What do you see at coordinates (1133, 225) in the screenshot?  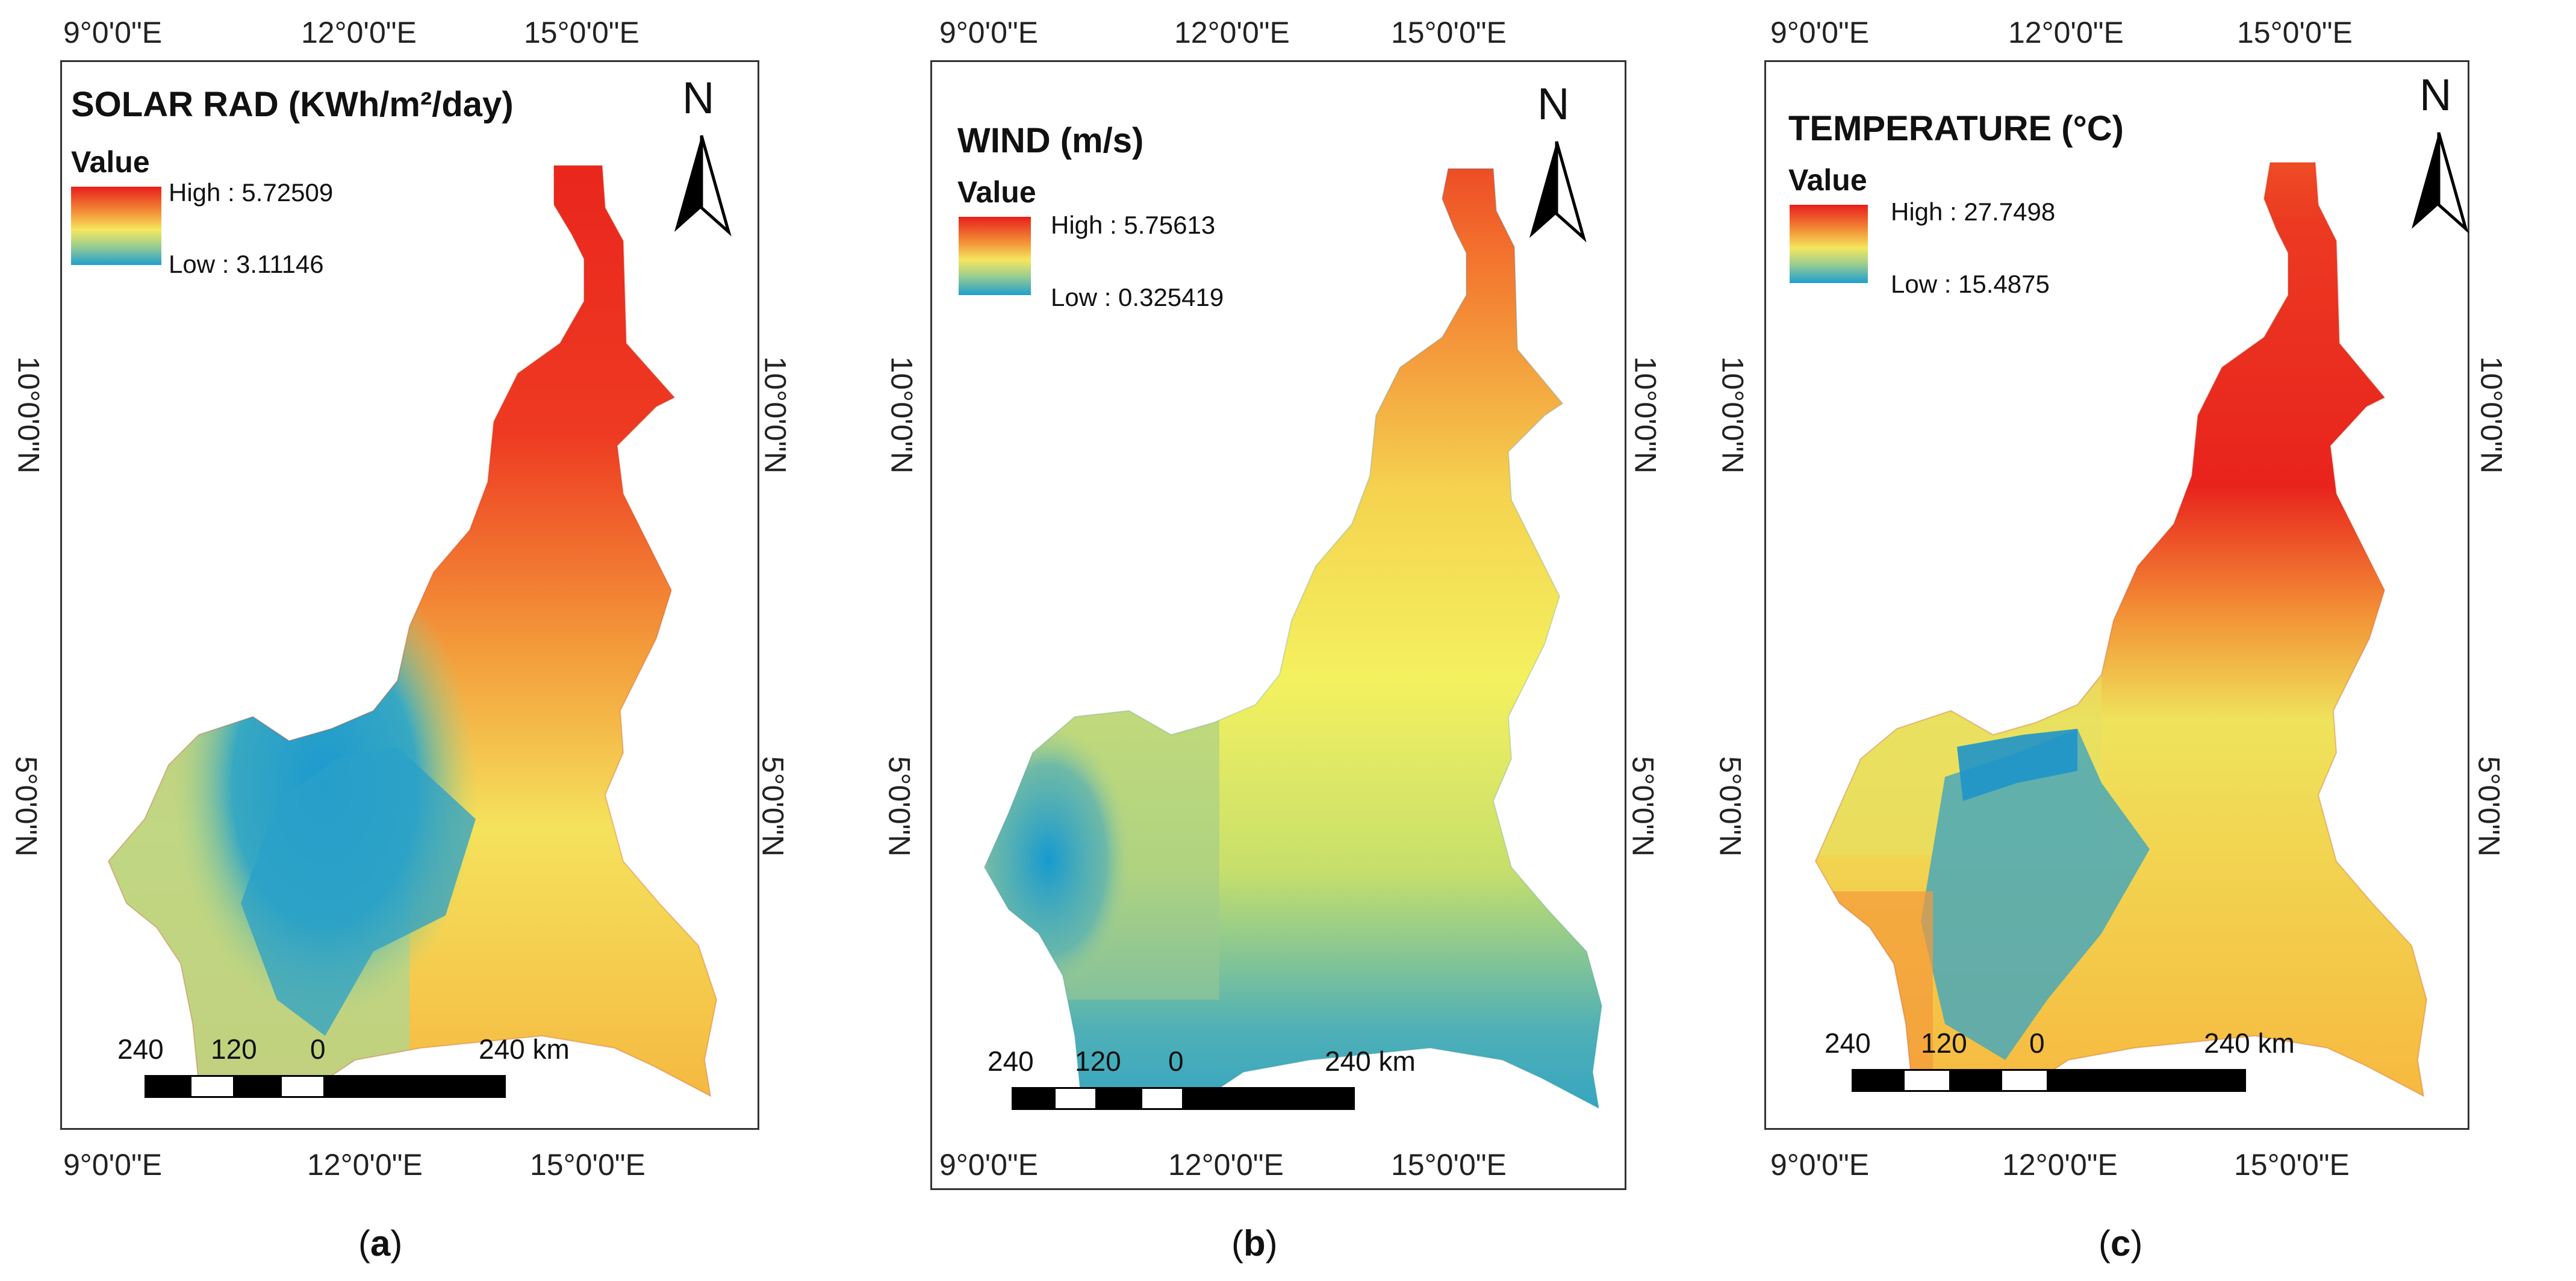 I see `legend-high-label: High : 5.75613` at bounding box center [1133, 225].